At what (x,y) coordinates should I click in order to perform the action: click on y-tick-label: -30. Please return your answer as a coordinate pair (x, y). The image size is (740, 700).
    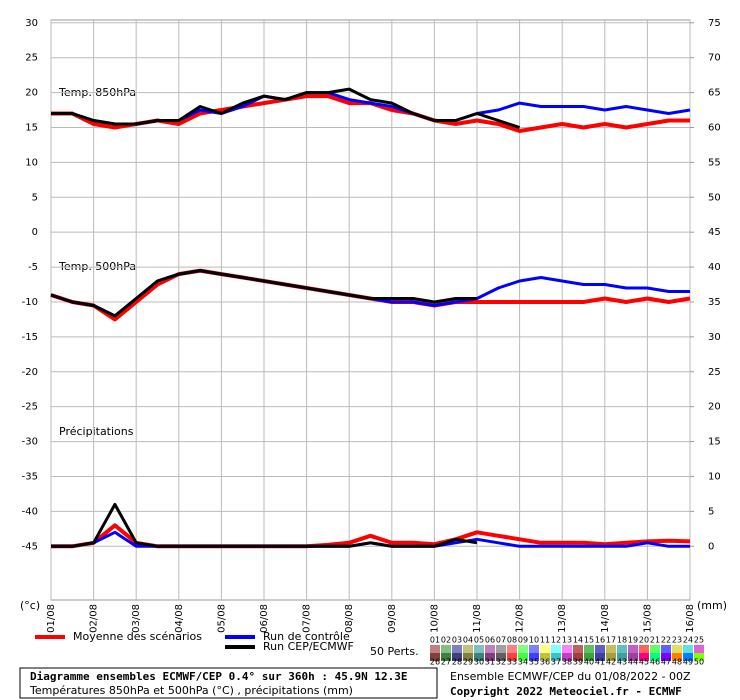
    Looking at the image, I should click on (30, 442).